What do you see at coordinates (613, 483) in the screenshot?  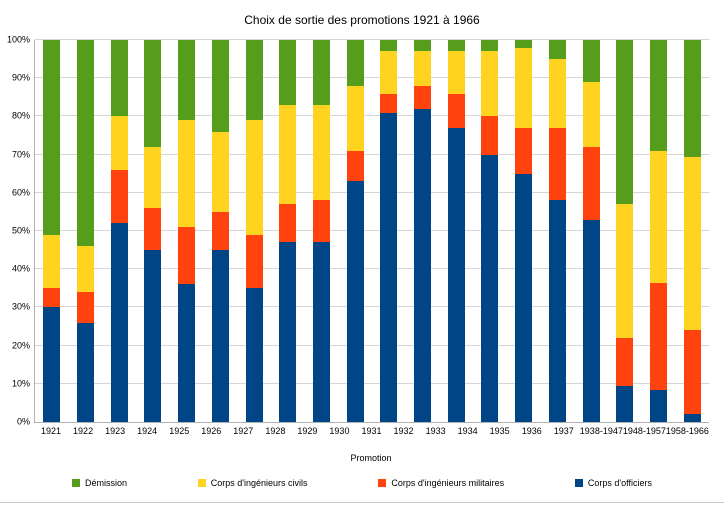 I see `legend-item: Corps d'officiers` at bounding box center [613, 483].